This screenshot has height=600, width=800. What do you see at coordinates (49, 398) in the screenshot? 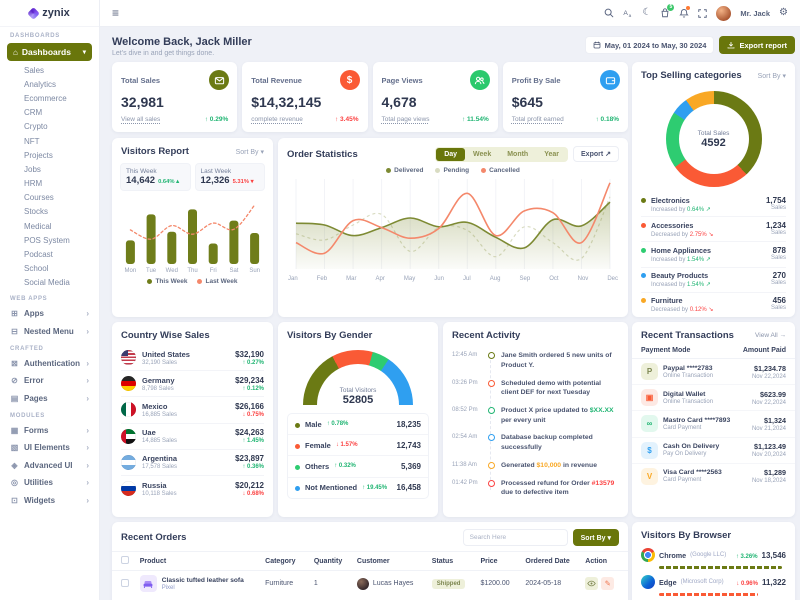
I see `sidebar-item: ▤ Pages ›` at bounding box center [49, 398].